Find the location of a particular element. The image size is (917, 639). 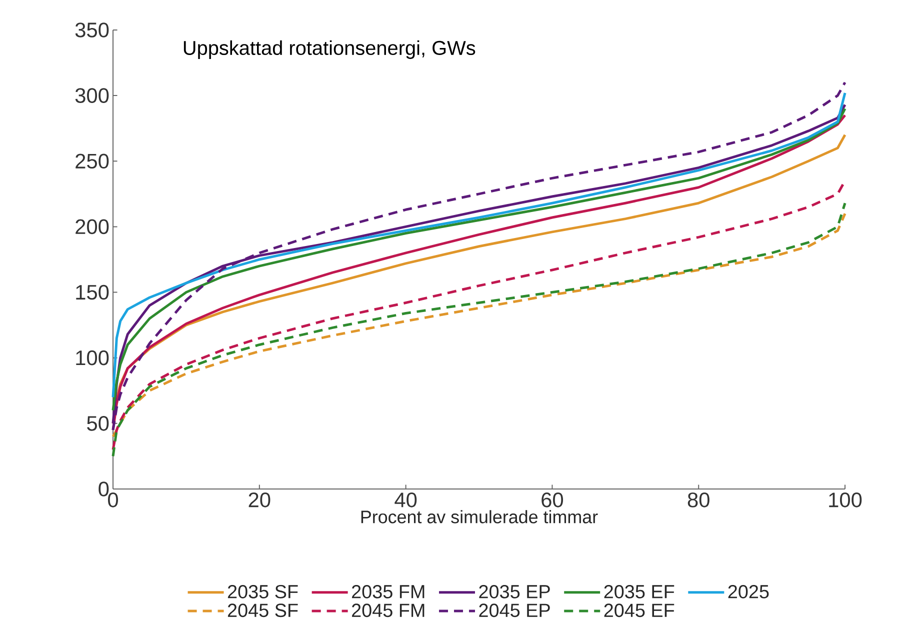

x-tick-label: 0 is located at coordinates (113, 500).